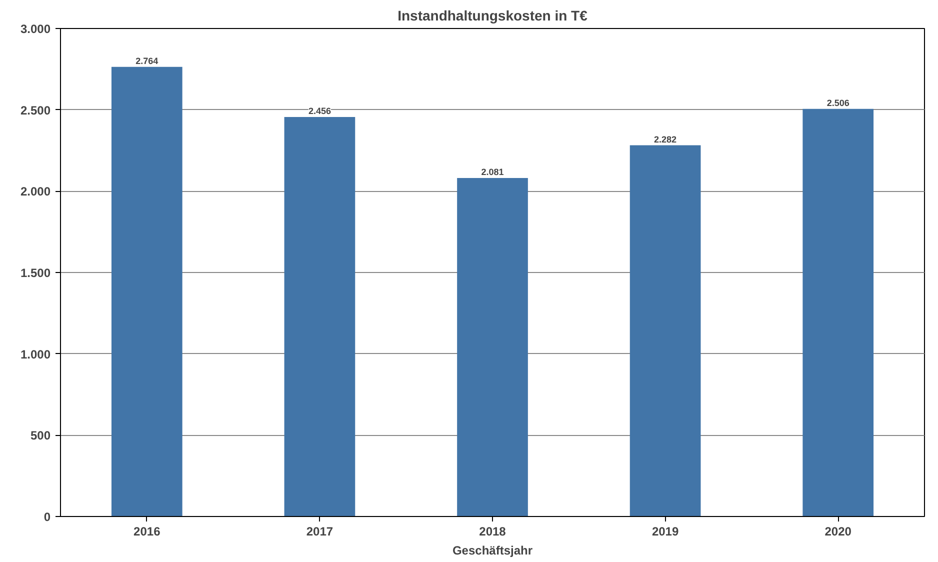 This screenshot has width=938, height=562. Describe the element at coordinates (35, 273) in the screenshot. I see `y-tick-label: 1.500` at that location.